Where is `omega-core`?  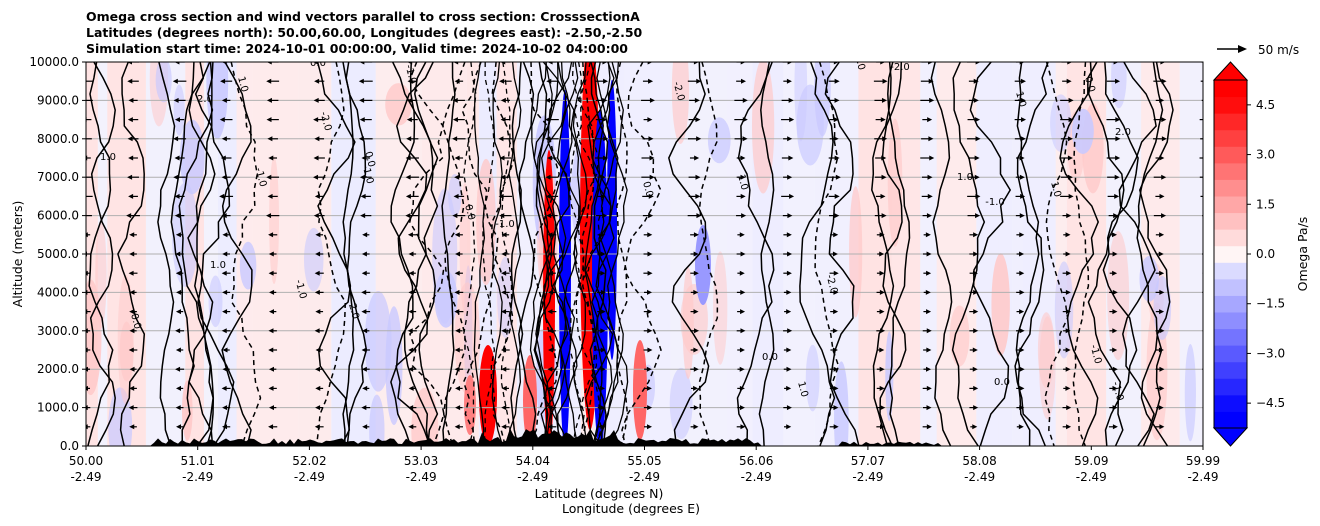
omega-core is located at coordinates (703, 265).